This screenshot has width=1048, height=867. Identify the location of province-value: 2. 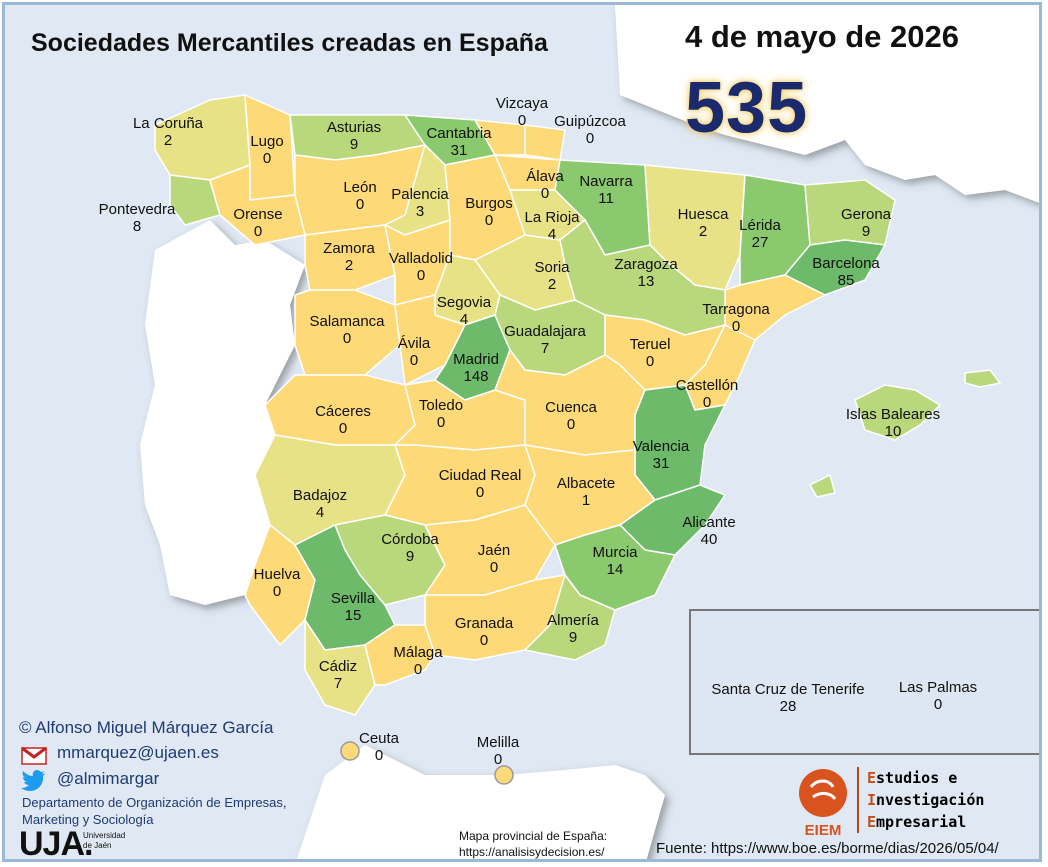
(349, 265).